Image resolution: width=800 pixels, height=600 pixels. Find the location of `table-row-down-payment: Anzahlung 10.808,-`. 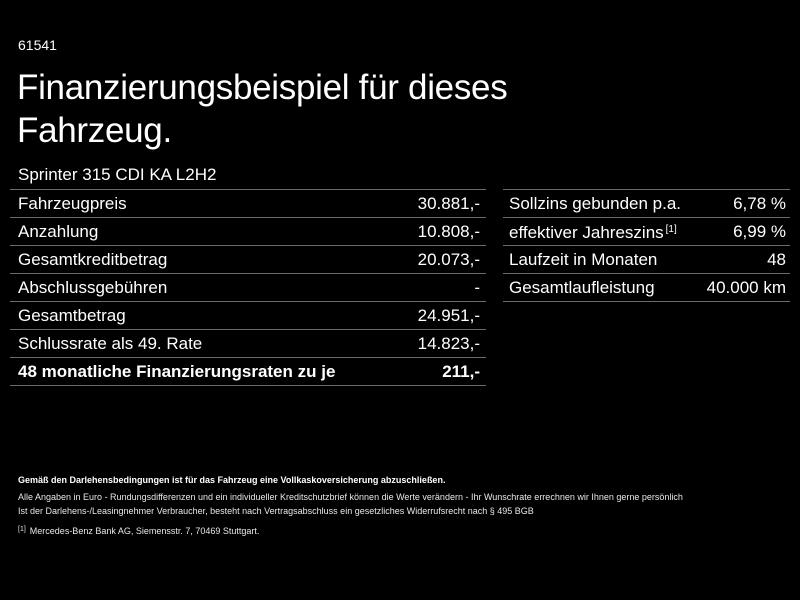

table-row-down-payment: Anzahlung 10.808,- is located at coordinates (248, 232).